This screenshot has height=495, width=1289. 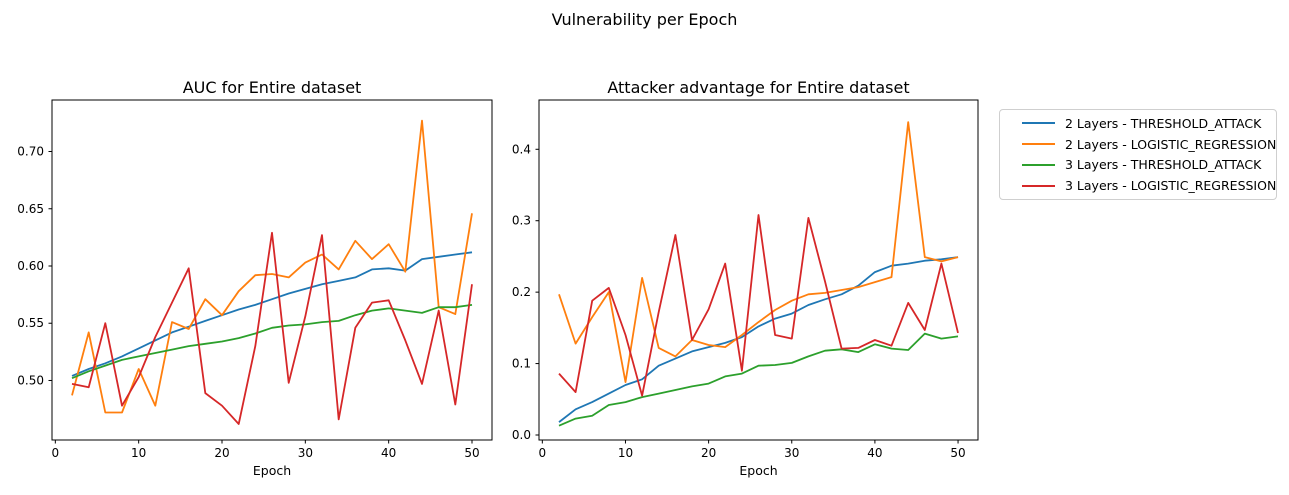 What do you see at coordinates (521, 292) in the screenshot?
I see `y-tick-label: 0.2` at bounding box center [521, 292].